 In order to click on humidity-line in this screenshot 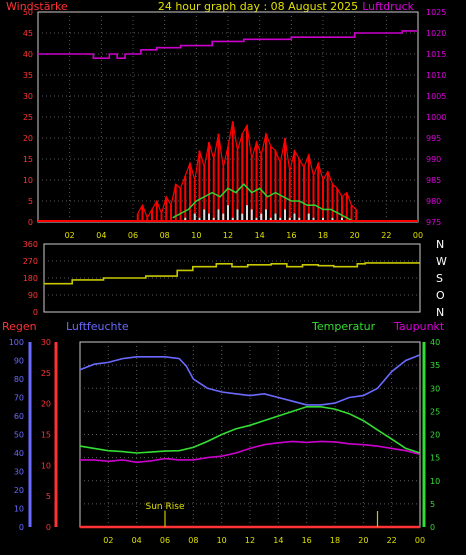, I will do `click(250, 380)`.